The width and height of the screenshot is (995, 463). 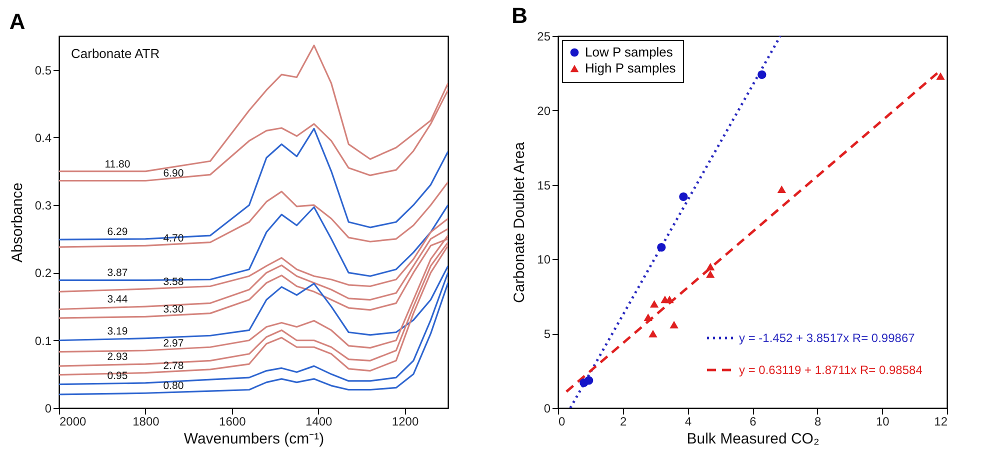 I want to click on y-tick-label: 0.1, so click(x=43, y=341).